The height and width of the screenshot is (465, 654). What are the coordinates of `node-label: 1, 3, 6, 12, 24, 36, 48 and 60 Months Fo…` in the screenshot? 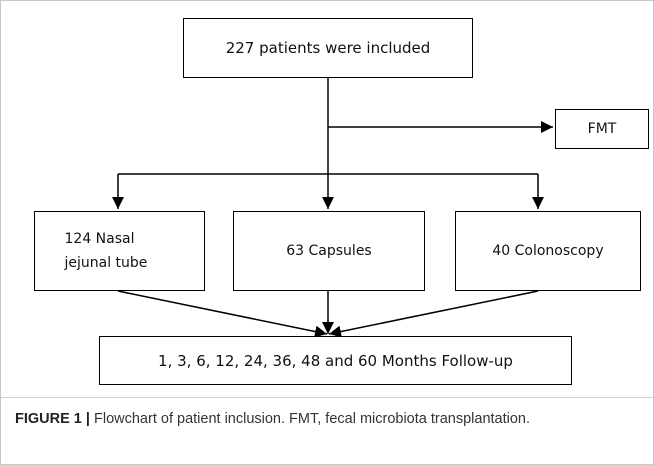 It's located at (335, 360).